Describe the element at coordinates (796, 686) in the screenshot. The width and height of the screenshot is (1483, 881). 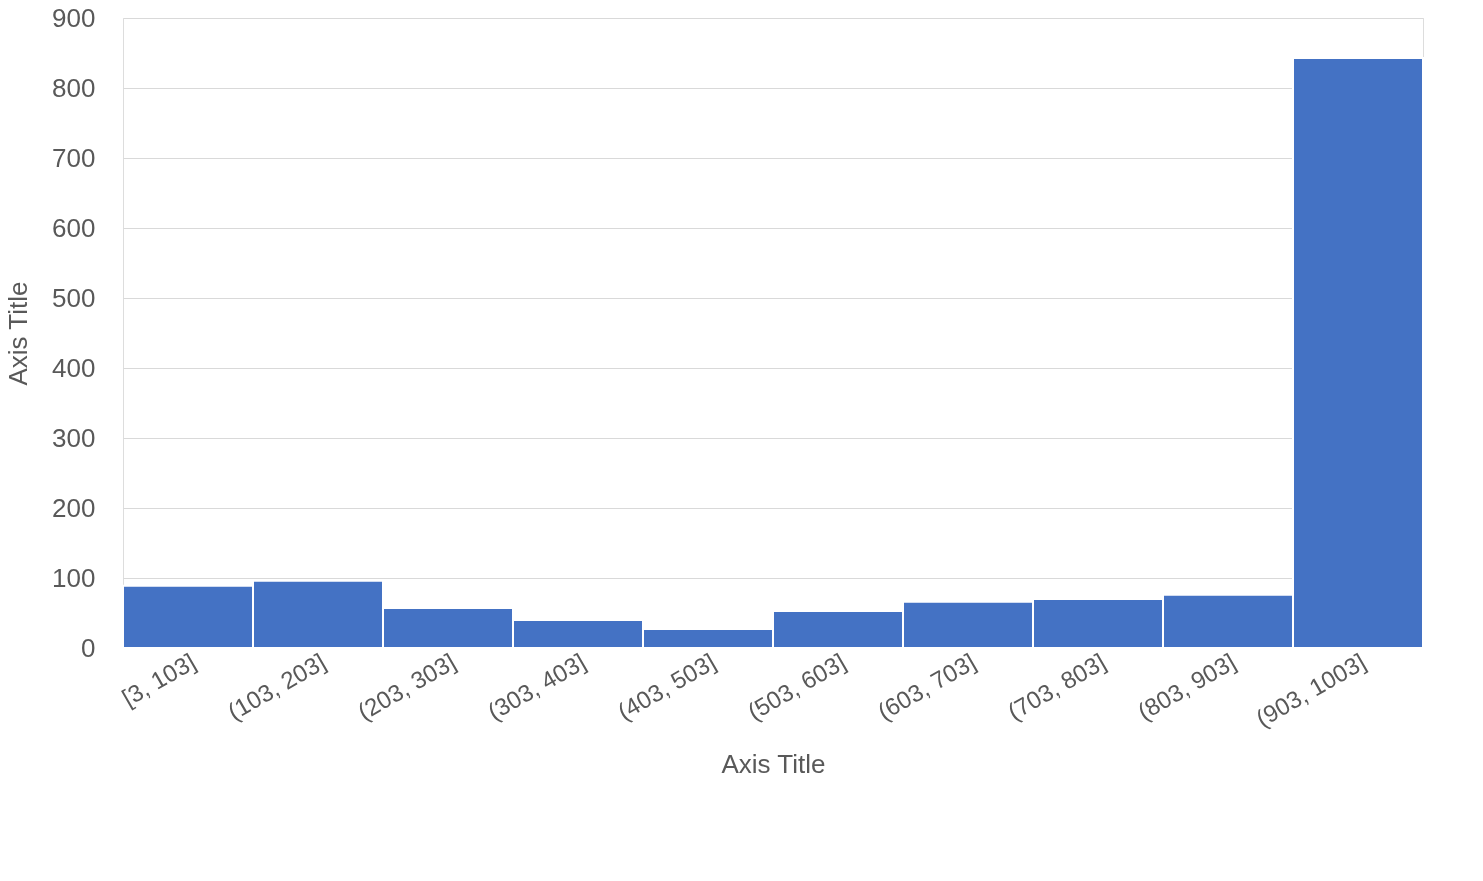
I see `x-tick-label: (503, 603]` at that location.